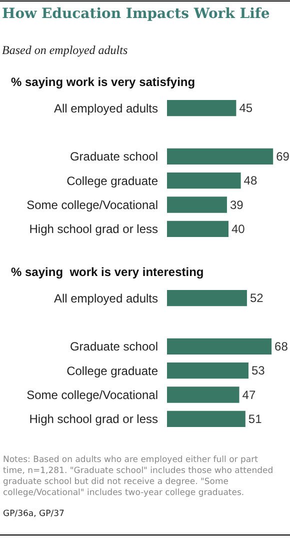  Describe the element at coordinates (103, 82) in the screenshot. I see `text: % saying work is very satisfying` at that location.